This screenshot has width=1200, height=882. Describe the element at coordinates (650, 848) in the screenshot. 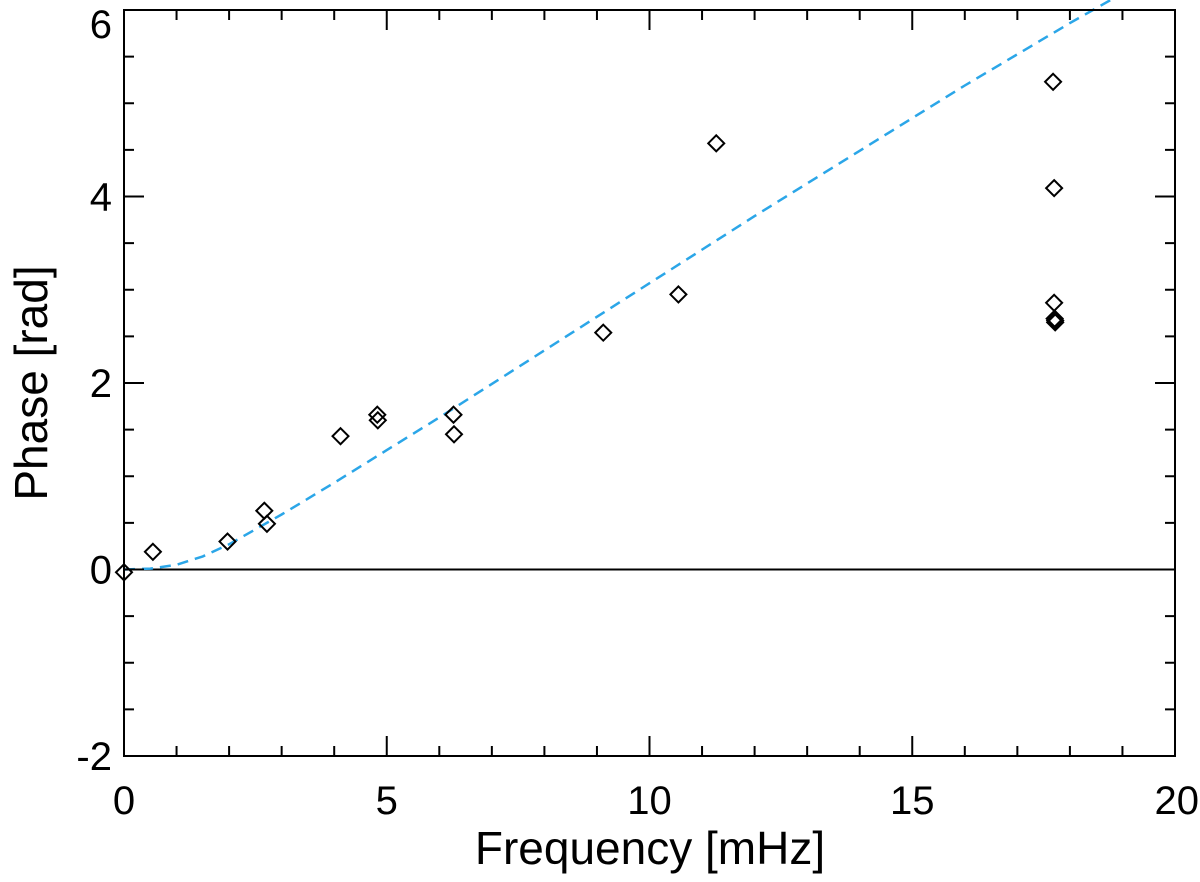

I see `x-axis-label: Frequency [mHz]` at that location.